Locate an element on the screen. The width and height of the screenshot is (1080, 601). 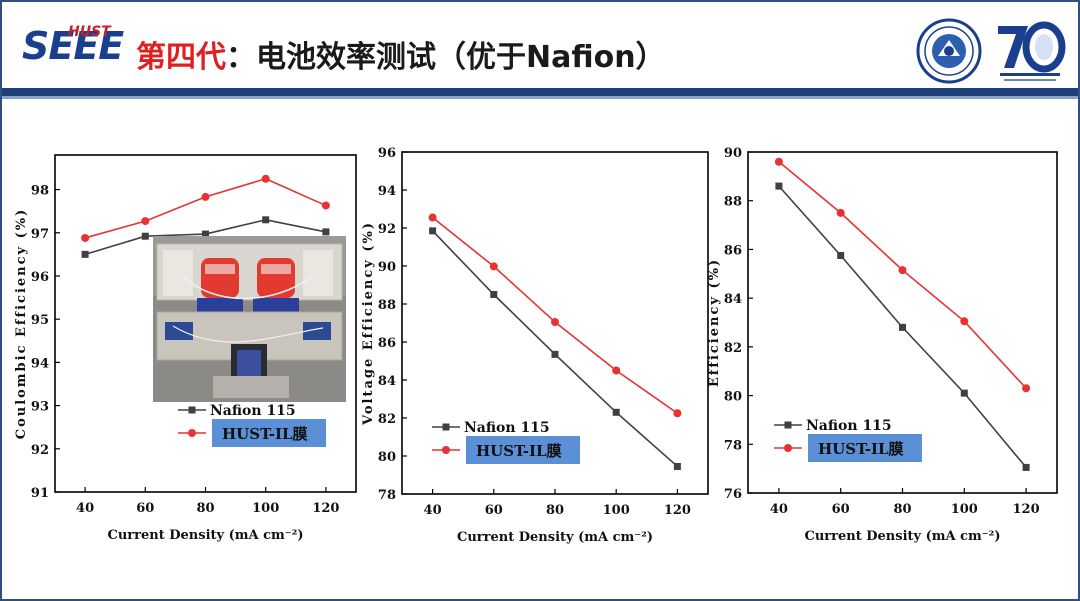
page-title: 第四代：电池效率测试（优于Nafion） is located at coordinates (401, 54).